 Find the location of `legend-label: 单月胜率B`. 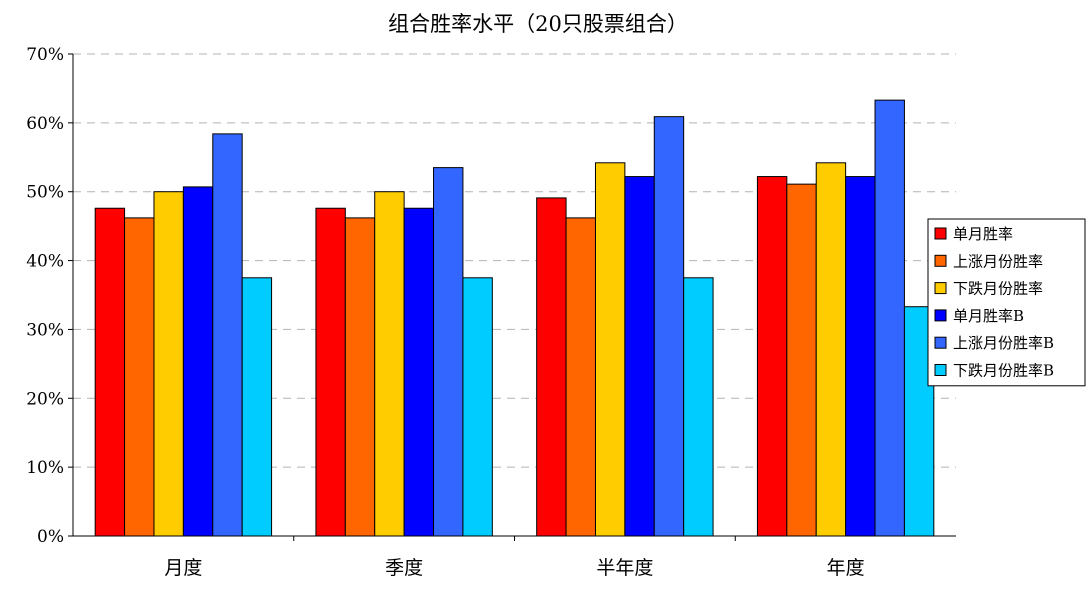

legend-label: 单月胜率B is located at coordinates (988, 316).